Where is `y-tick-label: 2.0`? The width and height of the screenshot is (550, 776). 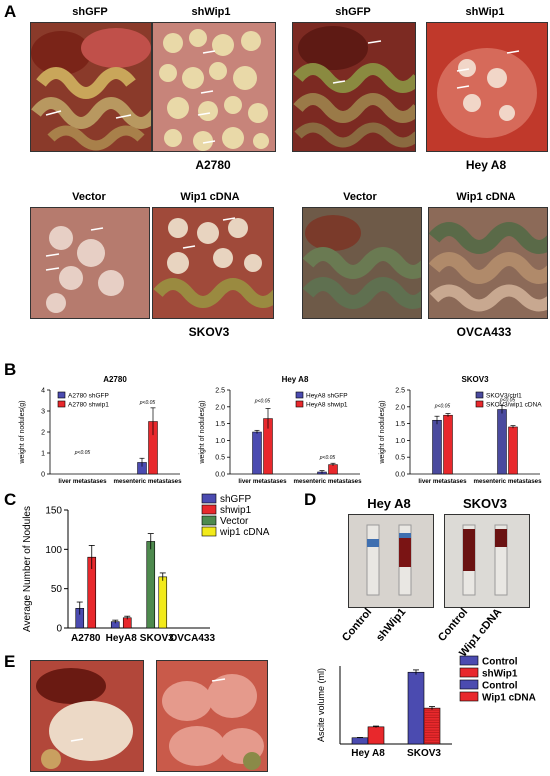
y-tick-label: 2.0 is located at coordinates (220, 407).